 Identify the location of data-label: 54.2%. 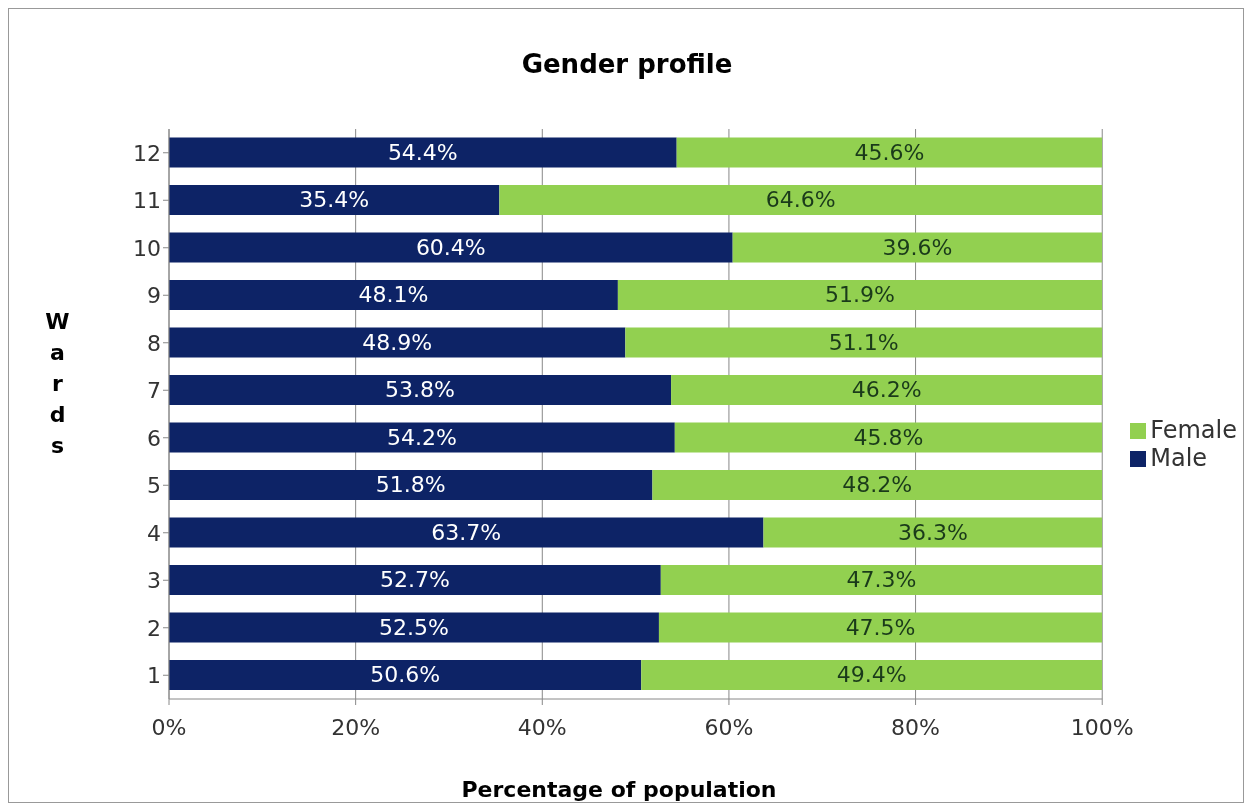
(421, 437).